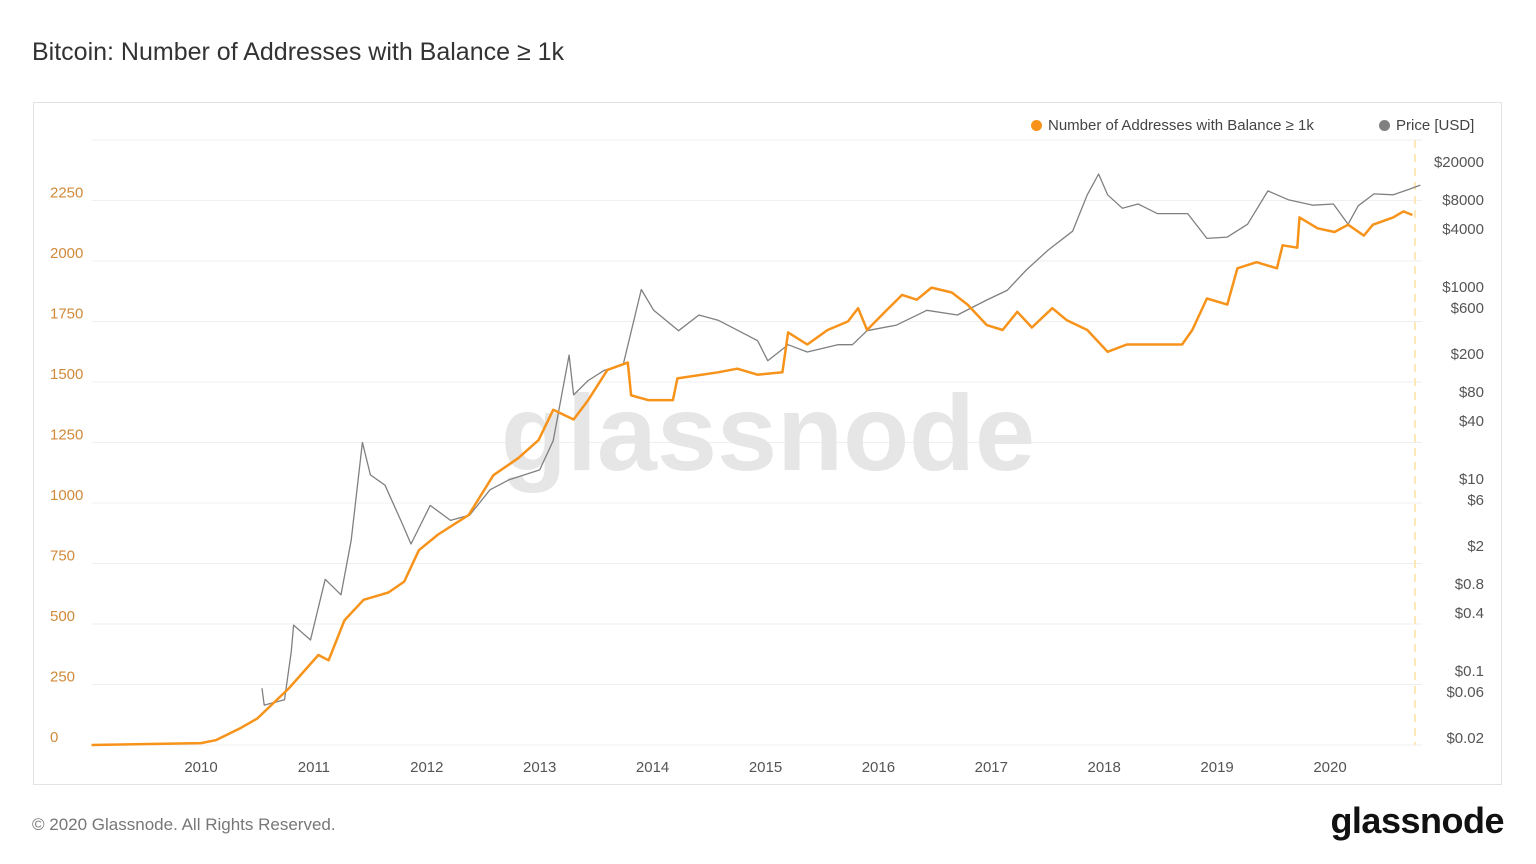  I want to click on x-axis-tick-label: 2016, so click(878, 767).